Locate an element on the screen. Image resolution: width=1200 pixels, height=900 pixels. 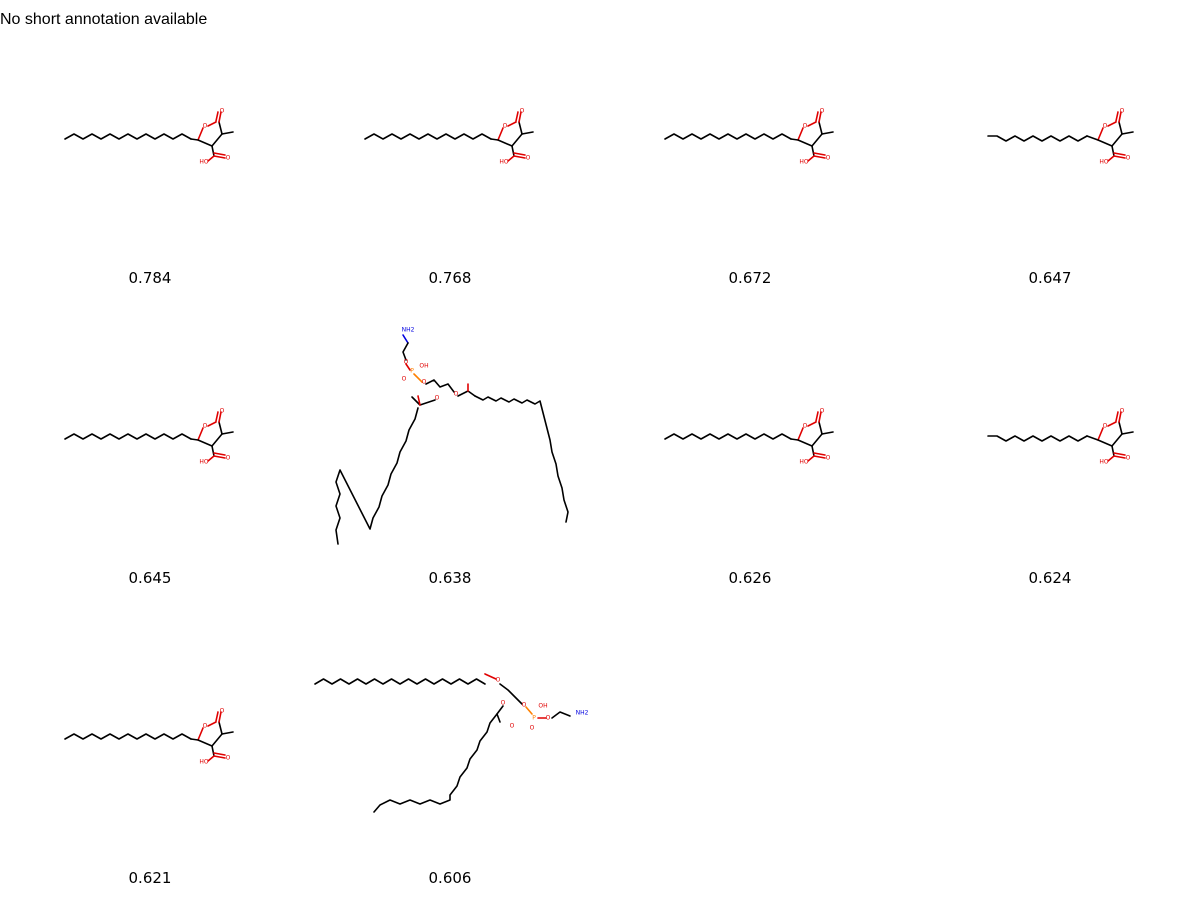
molecule-card: O O HO O 0.672 is located at coordinates (750, 150).